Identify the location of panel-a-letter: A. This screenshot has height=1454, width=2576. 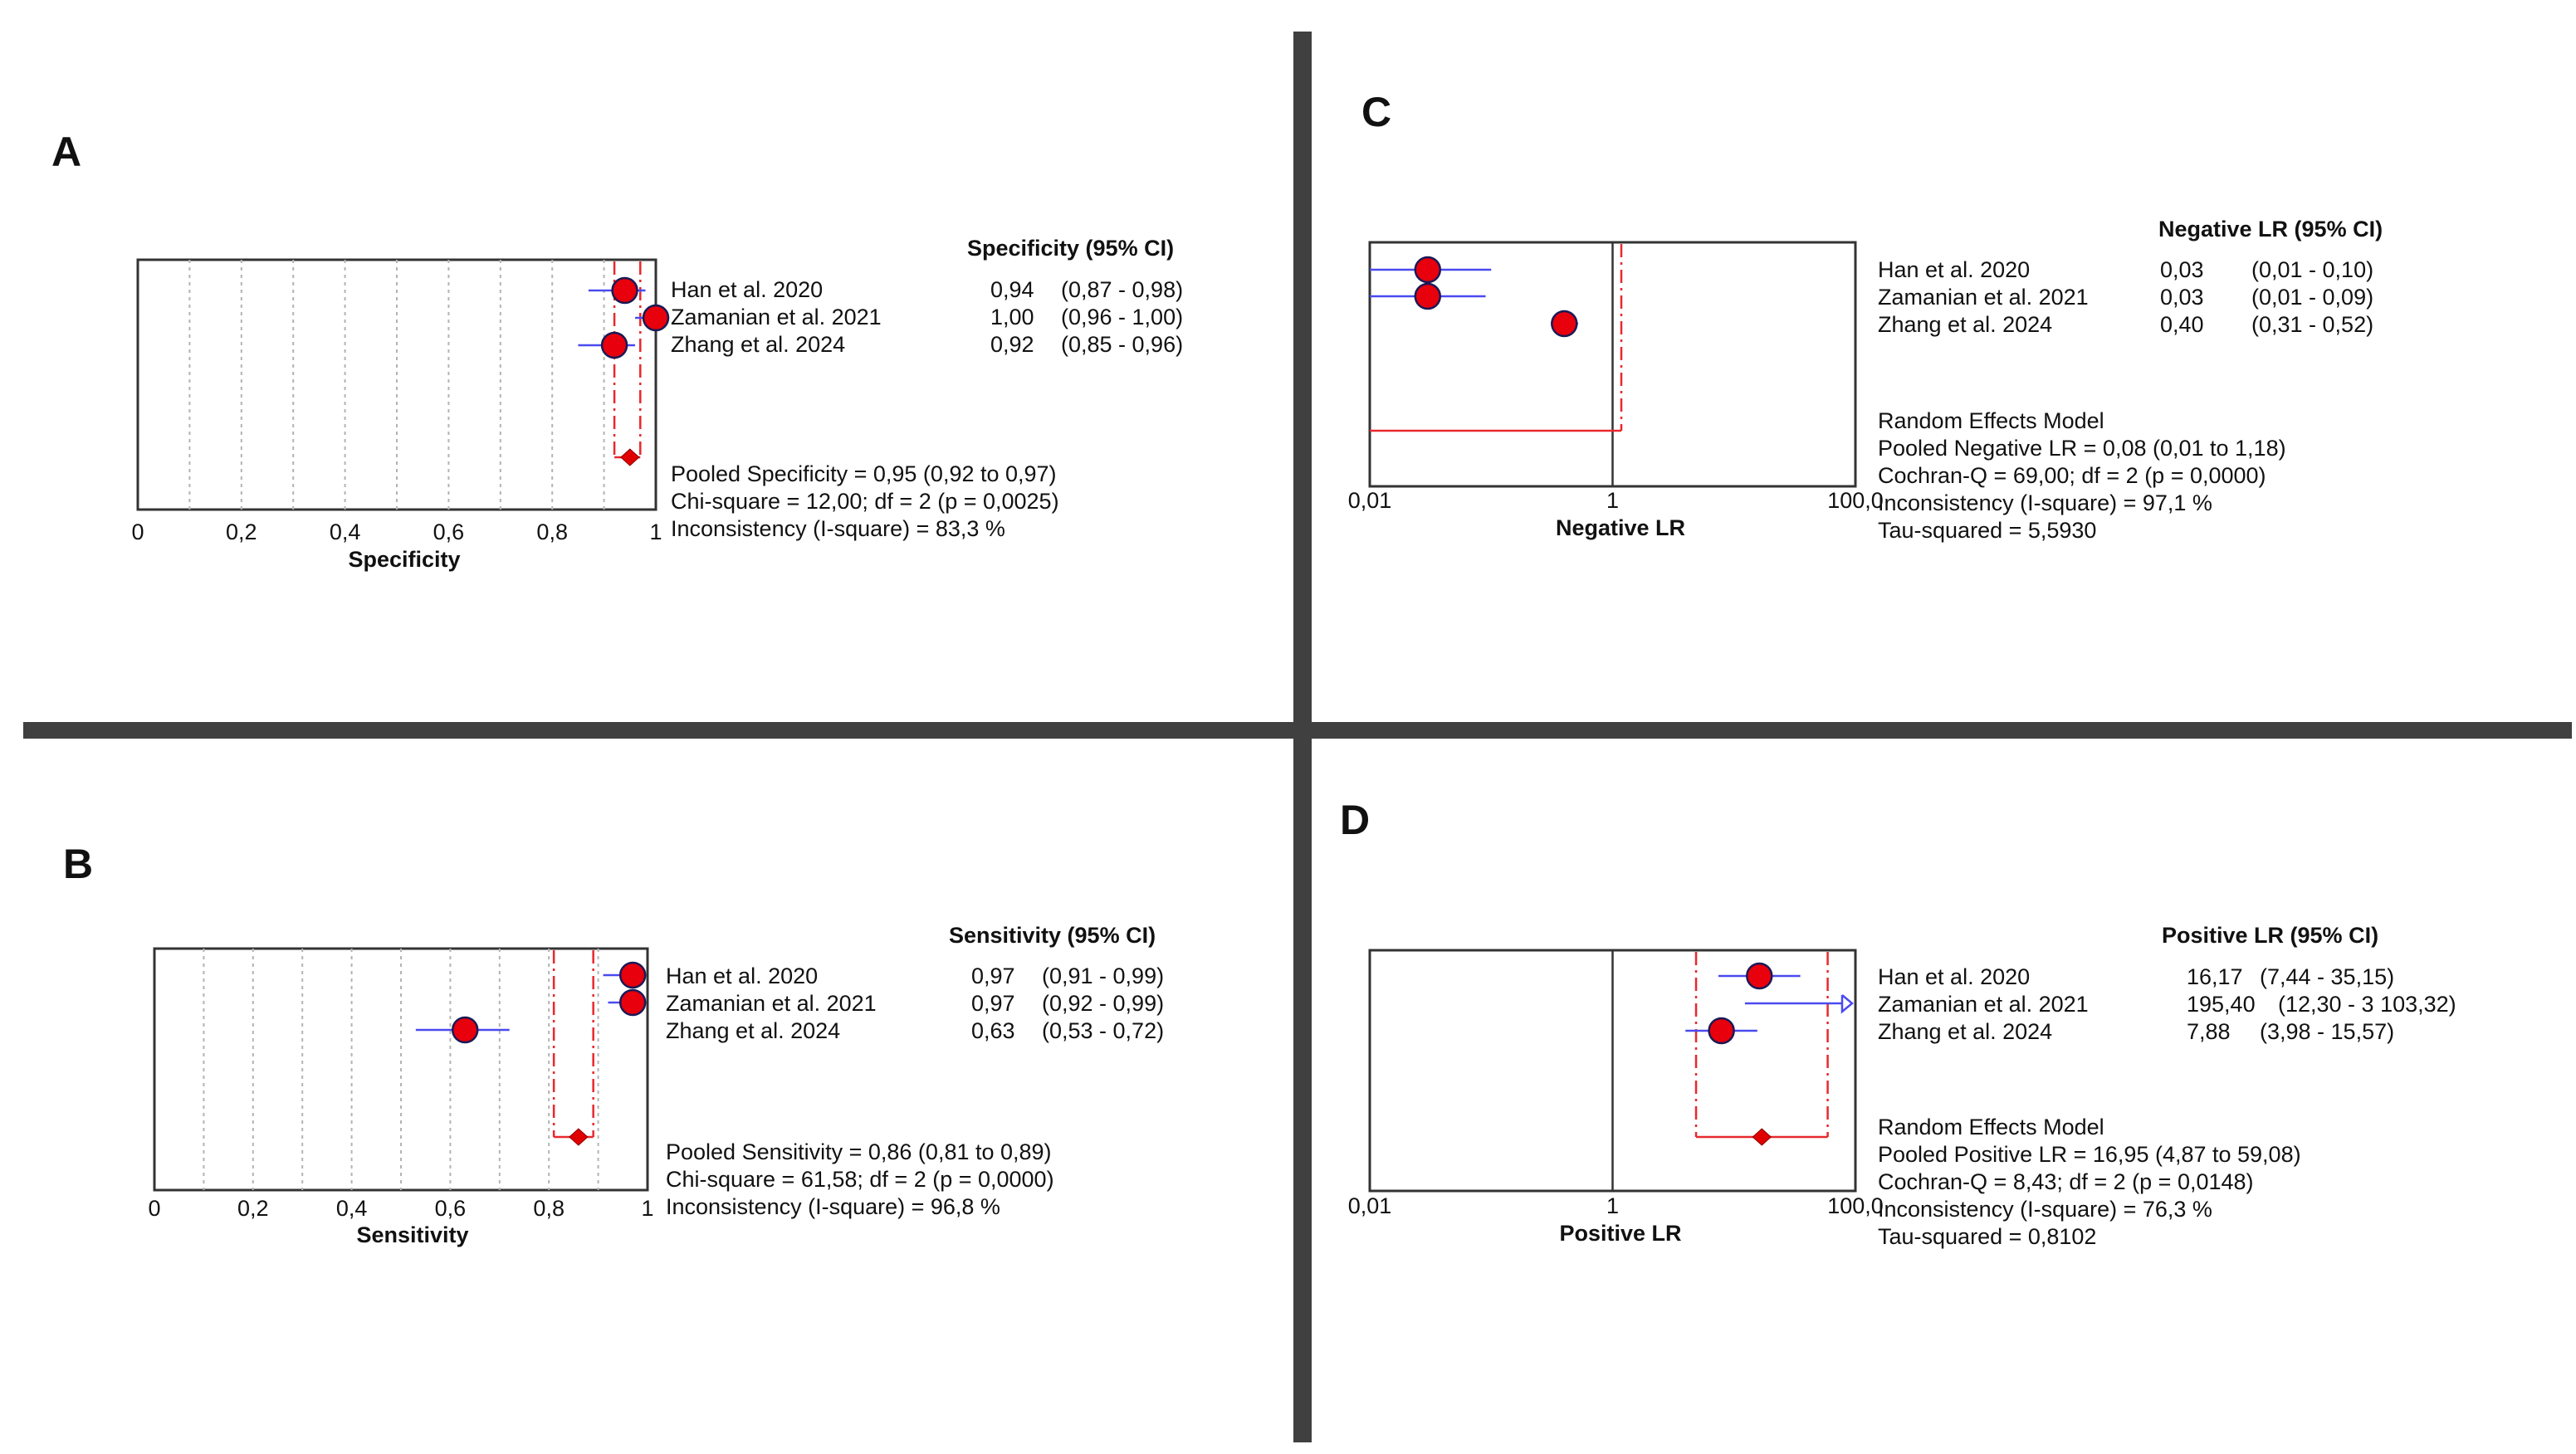
(66, 152).